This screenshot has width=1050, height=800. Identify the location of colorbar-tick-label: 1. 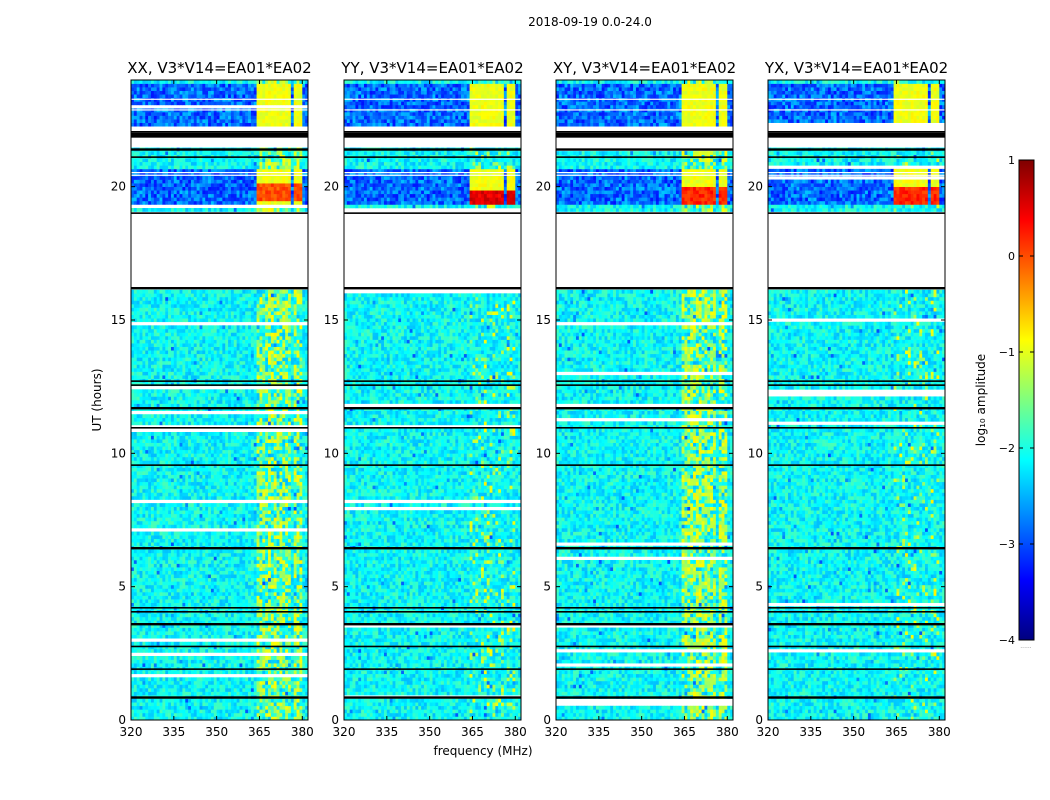
(1011, 160).